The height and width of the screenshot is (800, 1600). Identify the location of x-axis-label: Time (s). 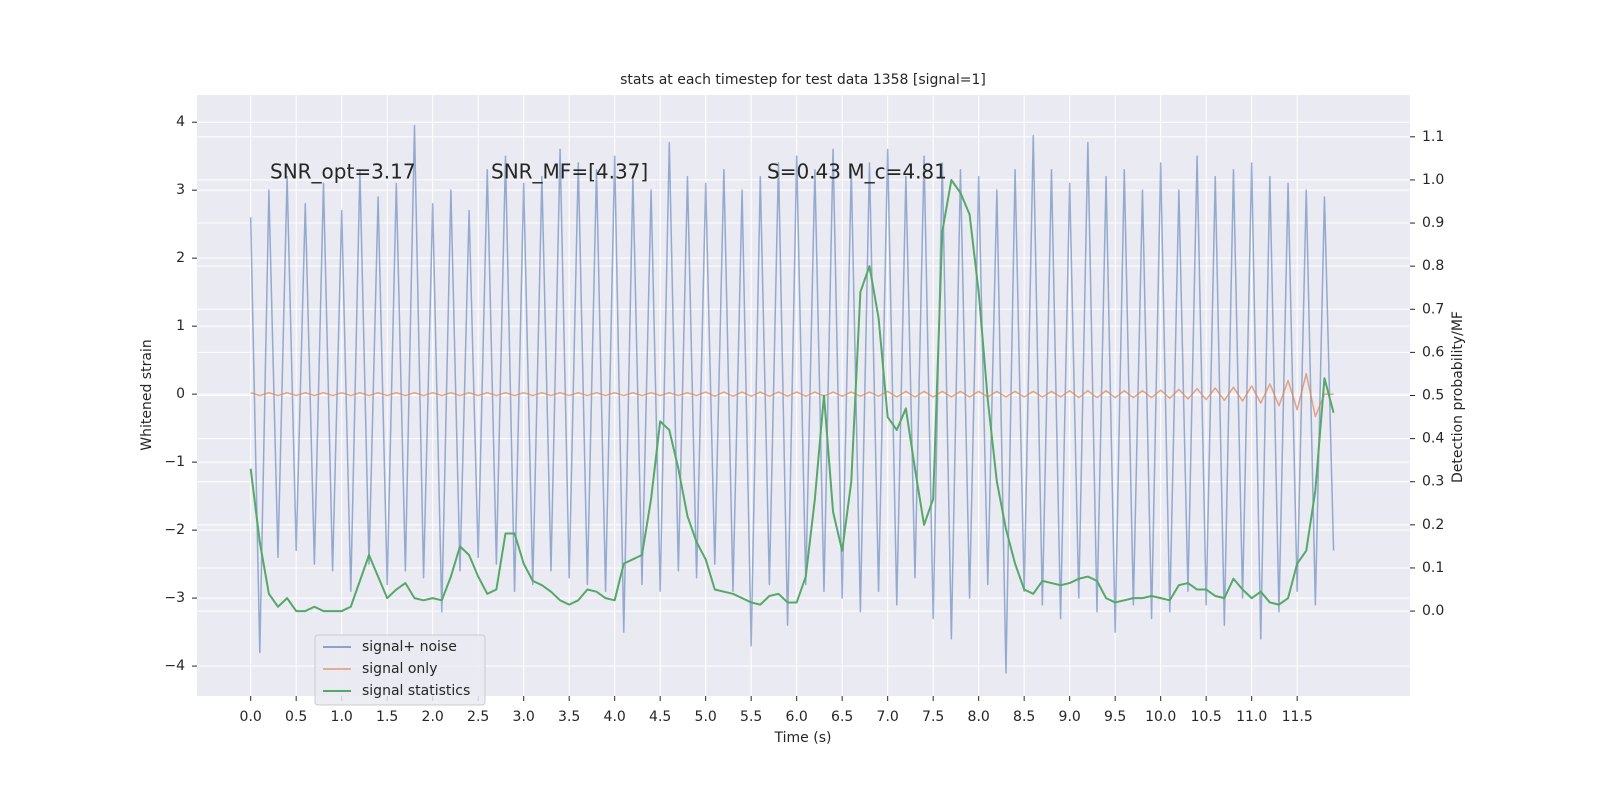
(803, 738).